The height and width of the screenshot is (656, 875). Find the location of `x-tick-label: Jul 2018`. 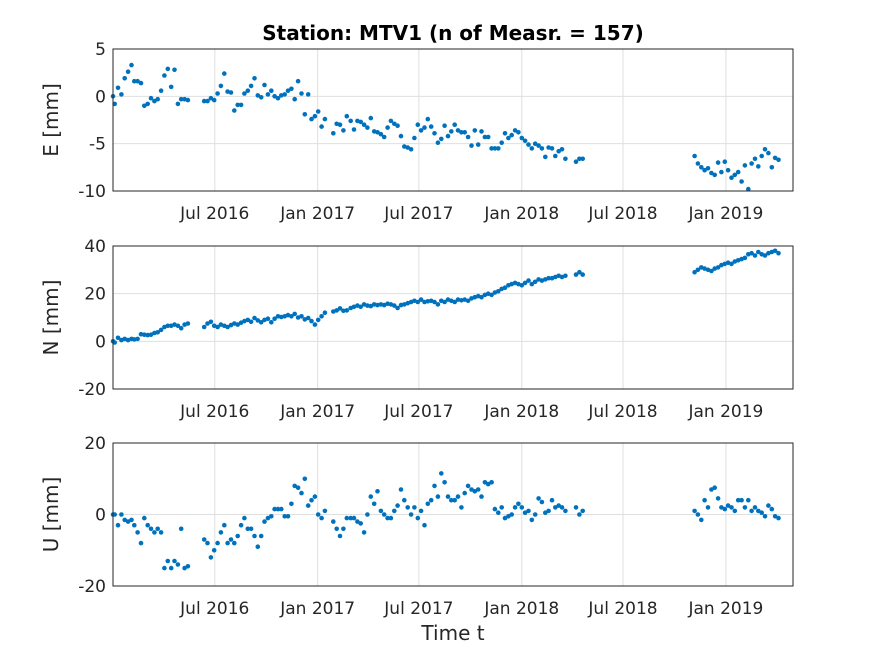

x-tick-label: Jul 2018 is located at coordinates (622, 412).